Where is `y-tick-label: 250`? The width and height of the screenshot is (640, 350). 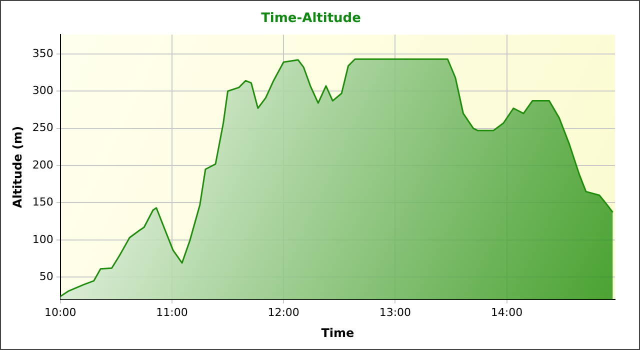
y-tick-label: 250 is located at coordinates (43, 127).